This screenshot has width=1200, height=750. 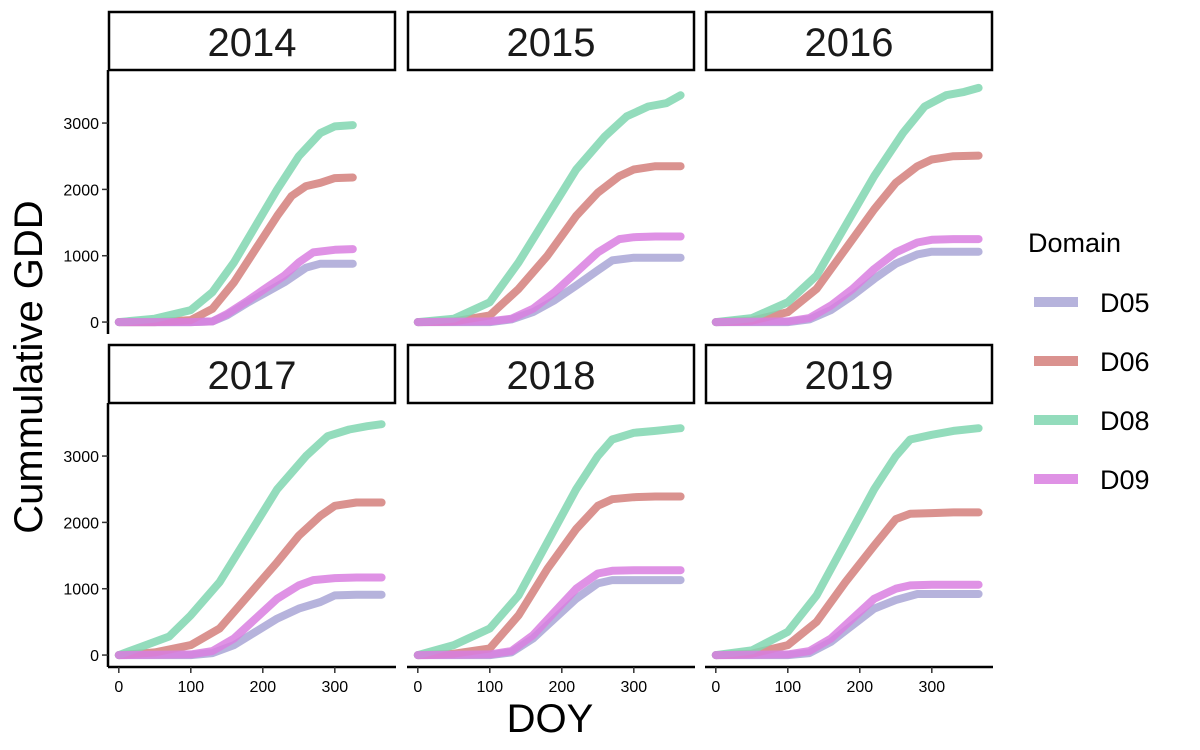 I want to click on facet-title: 2016, so click(x=849, y=43).